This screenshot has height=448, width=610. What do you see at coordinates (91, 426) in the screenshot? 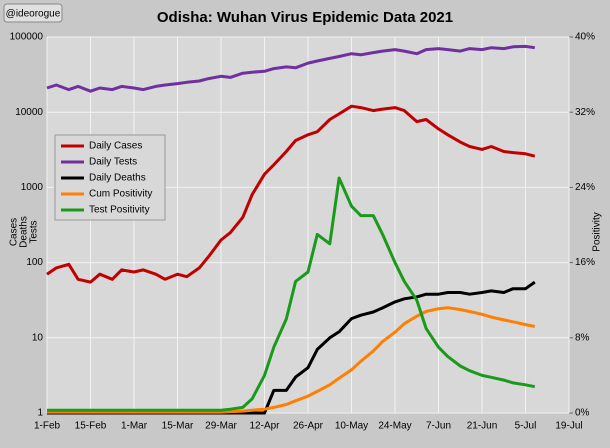
I see `x-tick-label: 15-Feb` at bounding box center [91, 426].